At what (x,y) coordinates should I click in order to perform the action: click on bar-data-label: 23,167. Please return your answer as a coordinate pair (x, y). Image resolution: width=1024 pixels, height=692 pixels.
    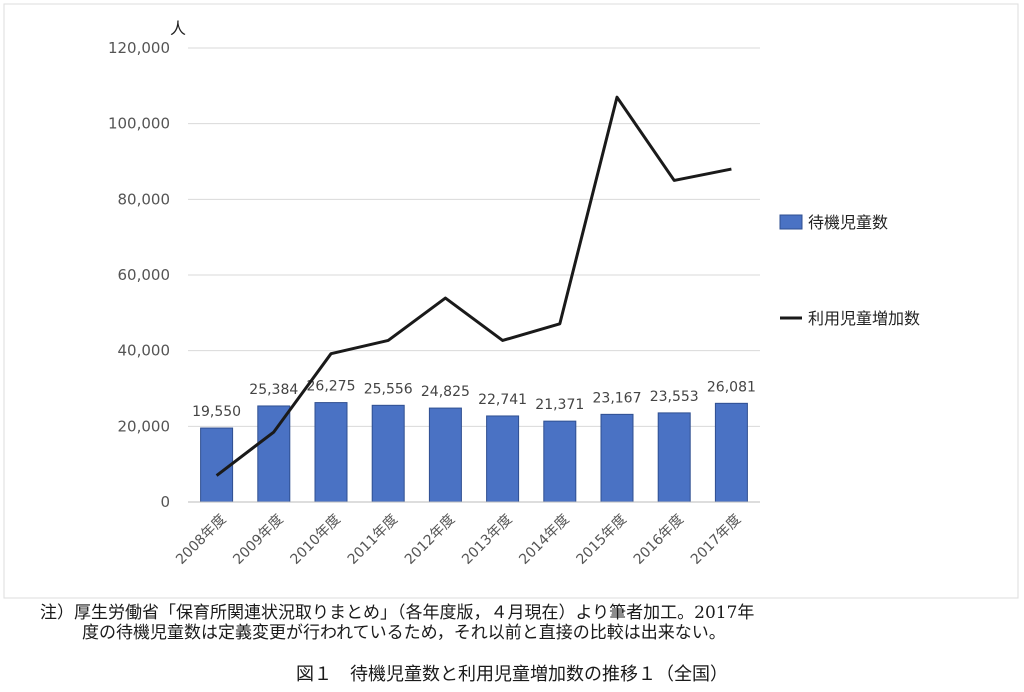
    Looking at the image, I should click on (617, 398).